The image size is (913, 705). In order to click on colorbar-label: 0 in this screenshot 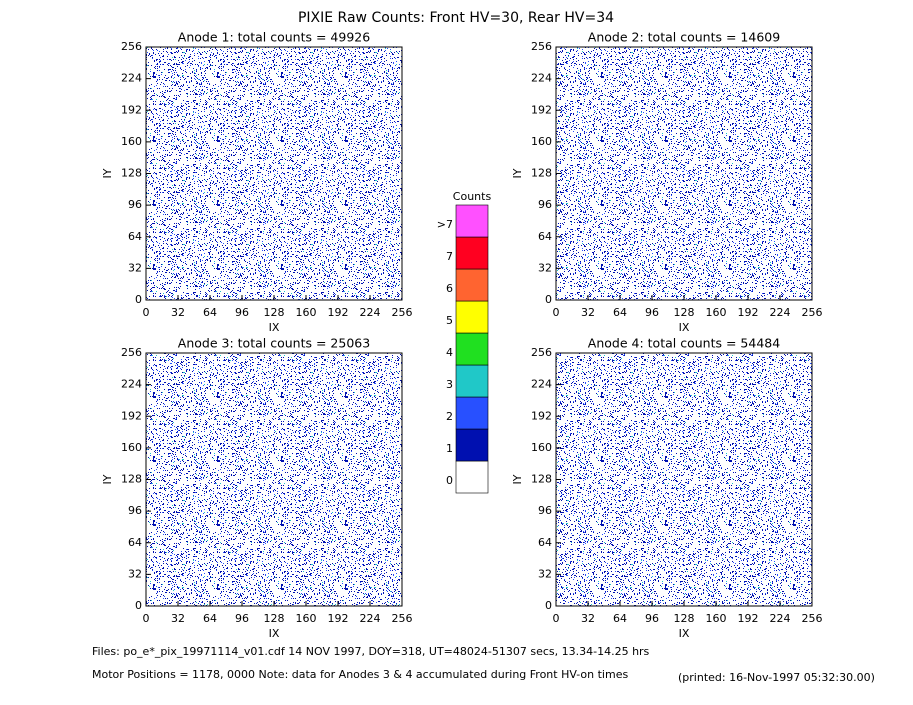, I will do `click(449, 480)`.